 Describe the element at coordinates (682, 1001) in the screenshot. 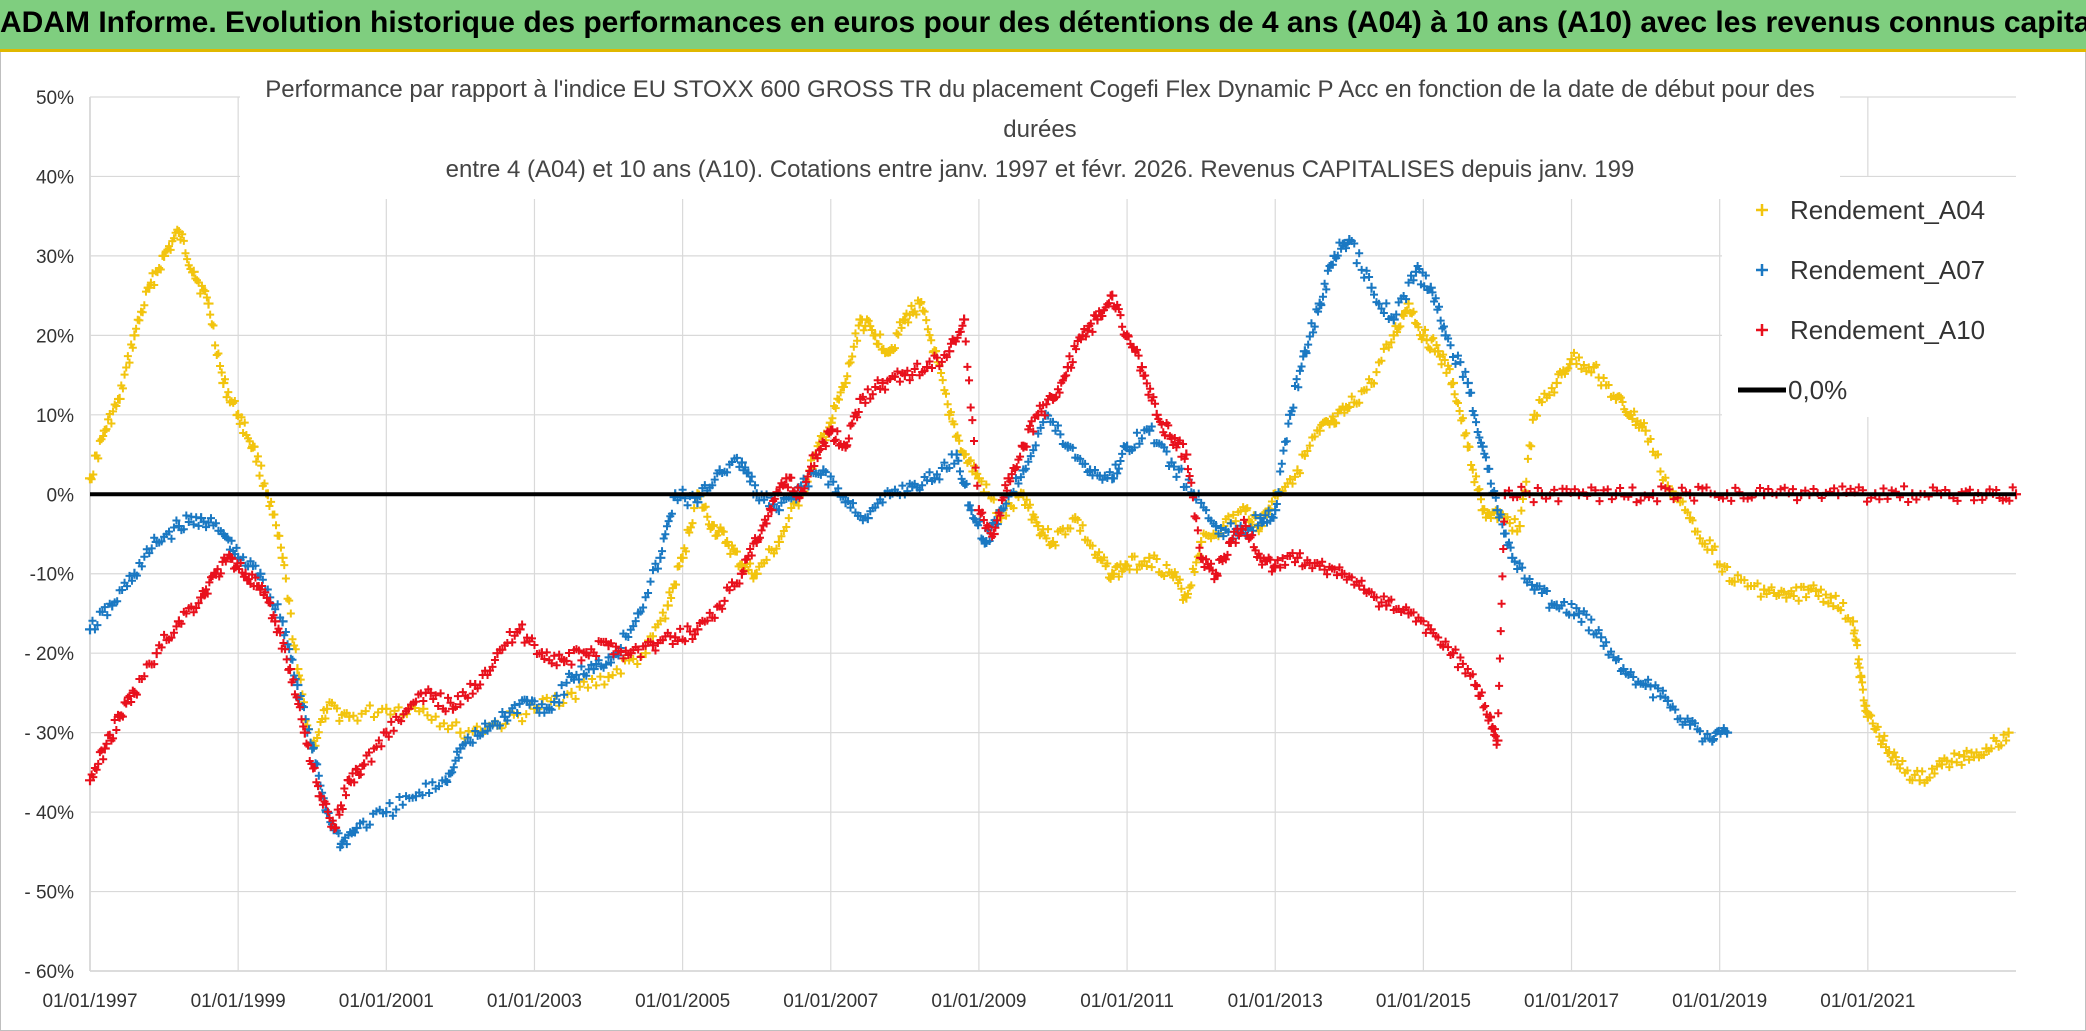

I see `x-tick-label: 01/01/2005` at that location.